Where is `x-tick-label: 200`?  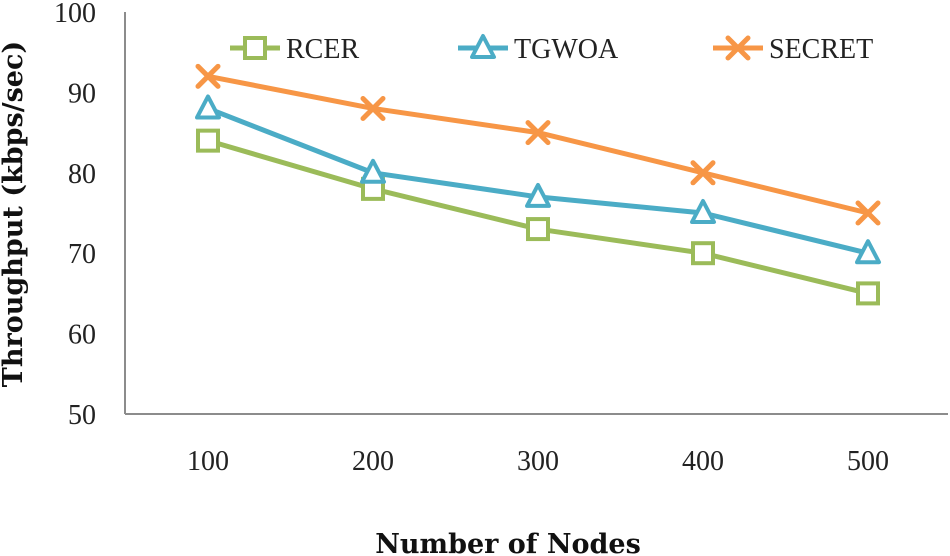 x-tick-label: 200 is located at coordinates (373, 461).